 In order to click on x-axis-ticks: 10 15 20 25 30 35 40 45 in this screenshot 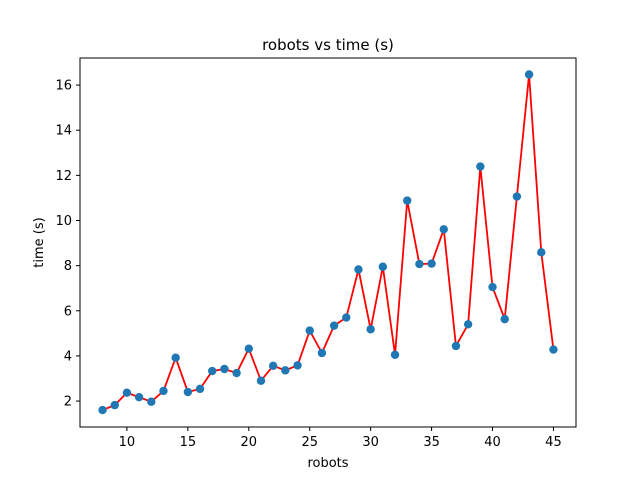, I will do `click(340, 438)`.